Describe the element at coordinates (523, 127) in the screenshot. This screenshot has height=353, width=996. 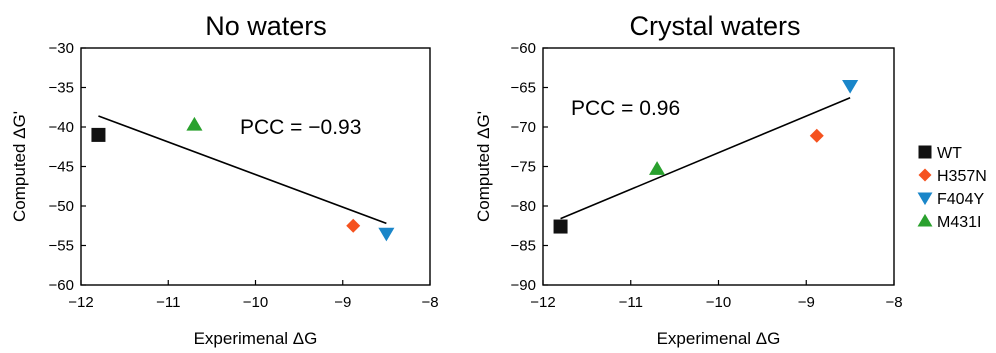
I see `y-tick-label: −70` at that location.